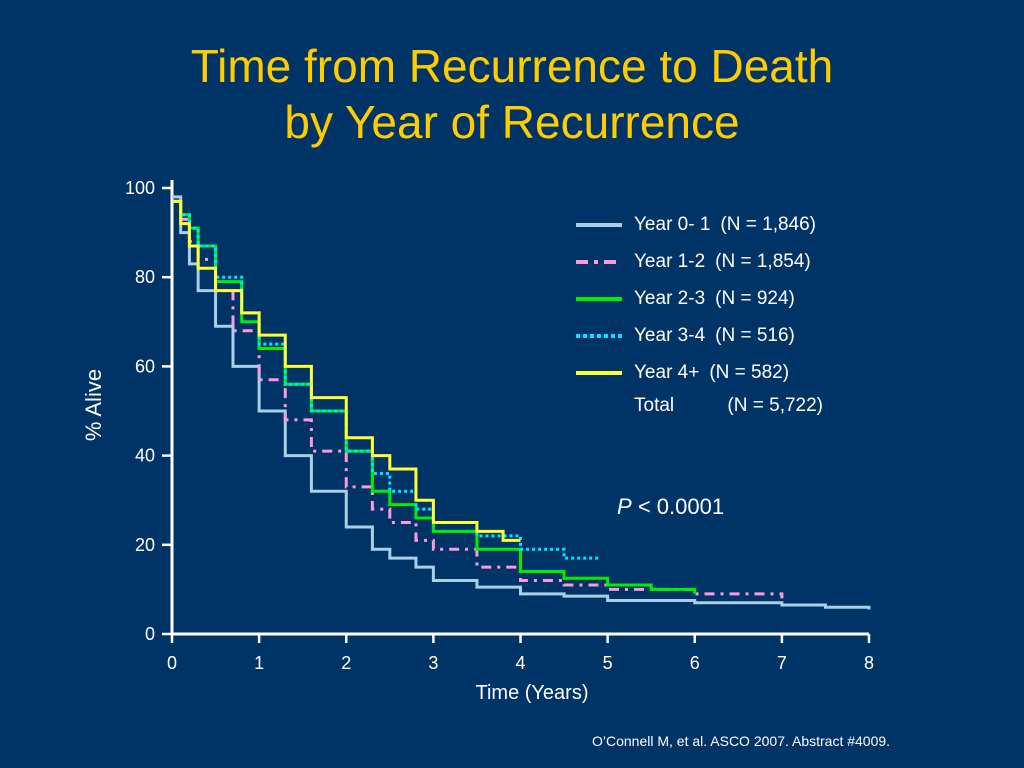  I want to click on legend-total-label: Total, so click(654, 405).